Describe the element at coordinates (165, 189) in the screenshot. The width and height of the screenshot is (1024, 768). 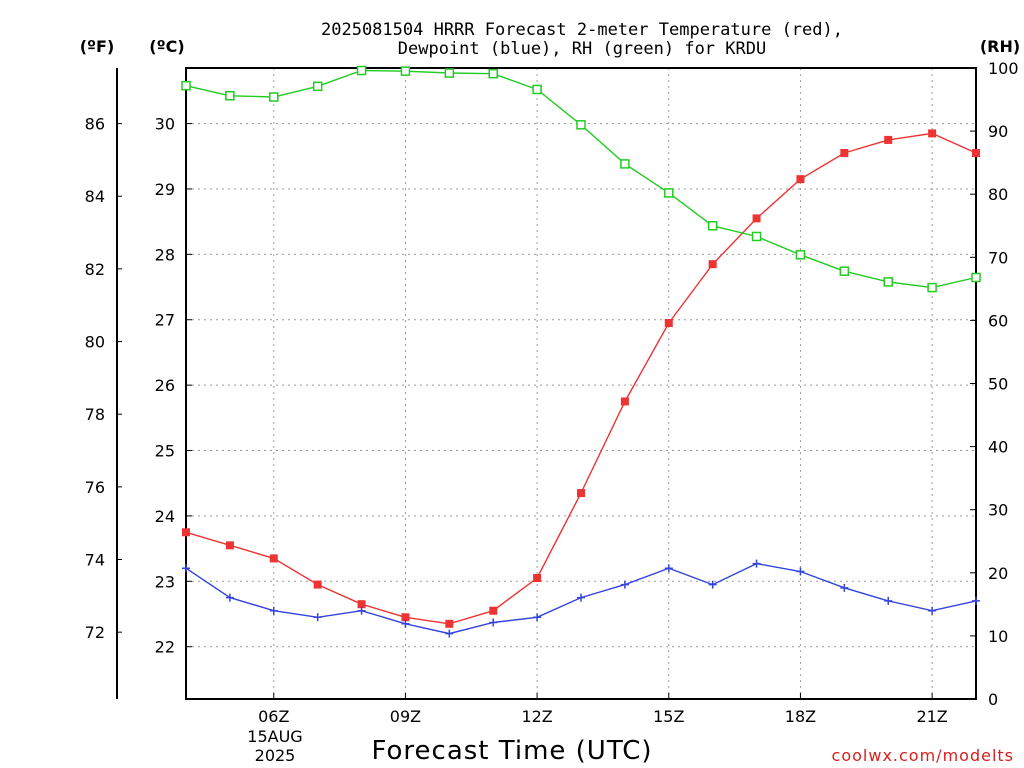
I see `celsius-tick-label: 29` at that location.